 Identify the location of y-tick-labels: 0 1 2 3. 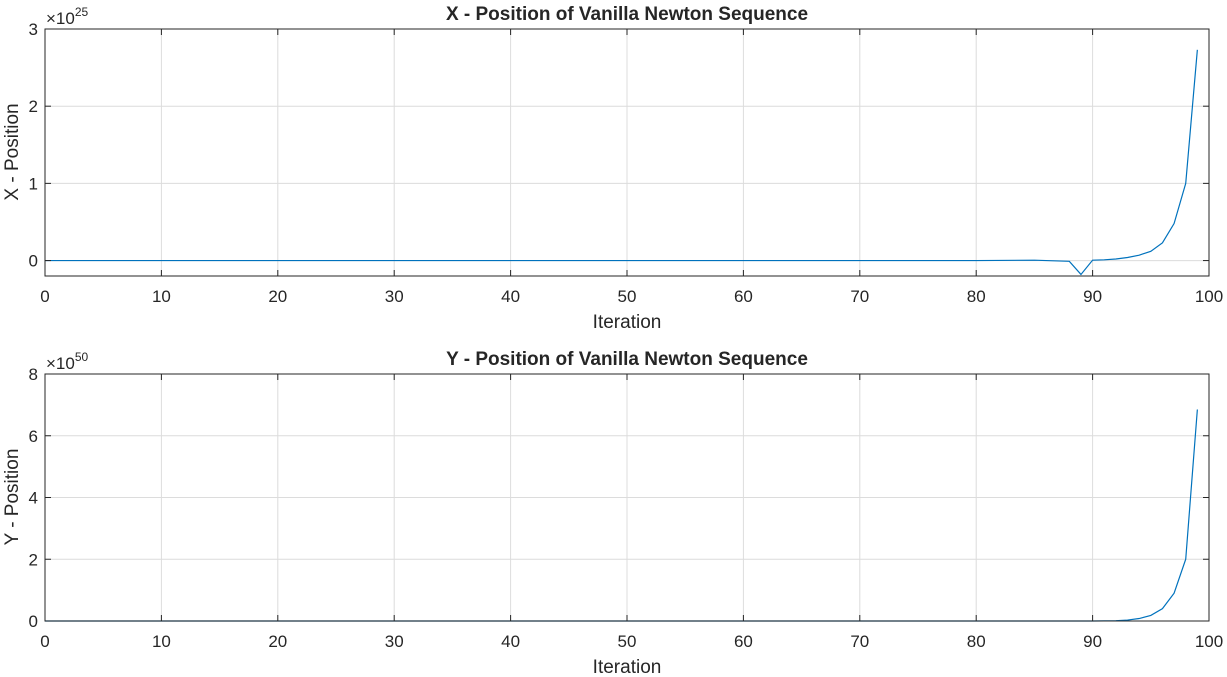
(33, 145).